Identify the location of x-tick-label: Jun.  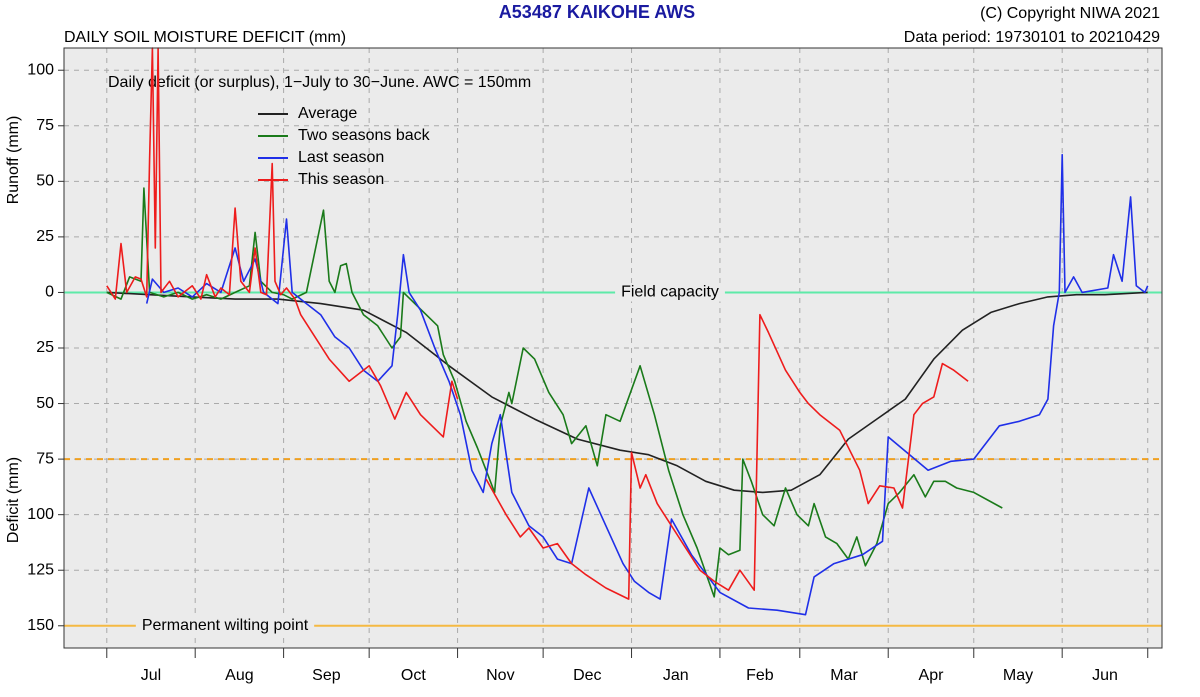
(1105, 675).